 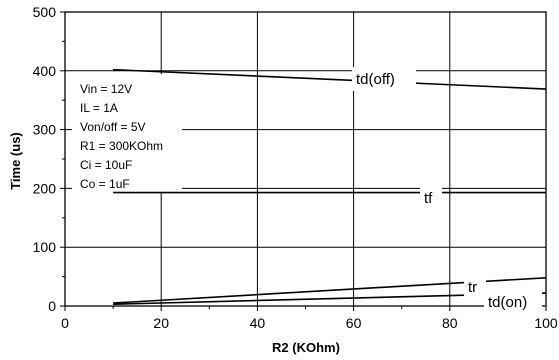 What do you see at coordinates (121, 146) in the screenshot?
I see `condition-r1: R1 = 300KOhm` at bounding box center [121, 146].